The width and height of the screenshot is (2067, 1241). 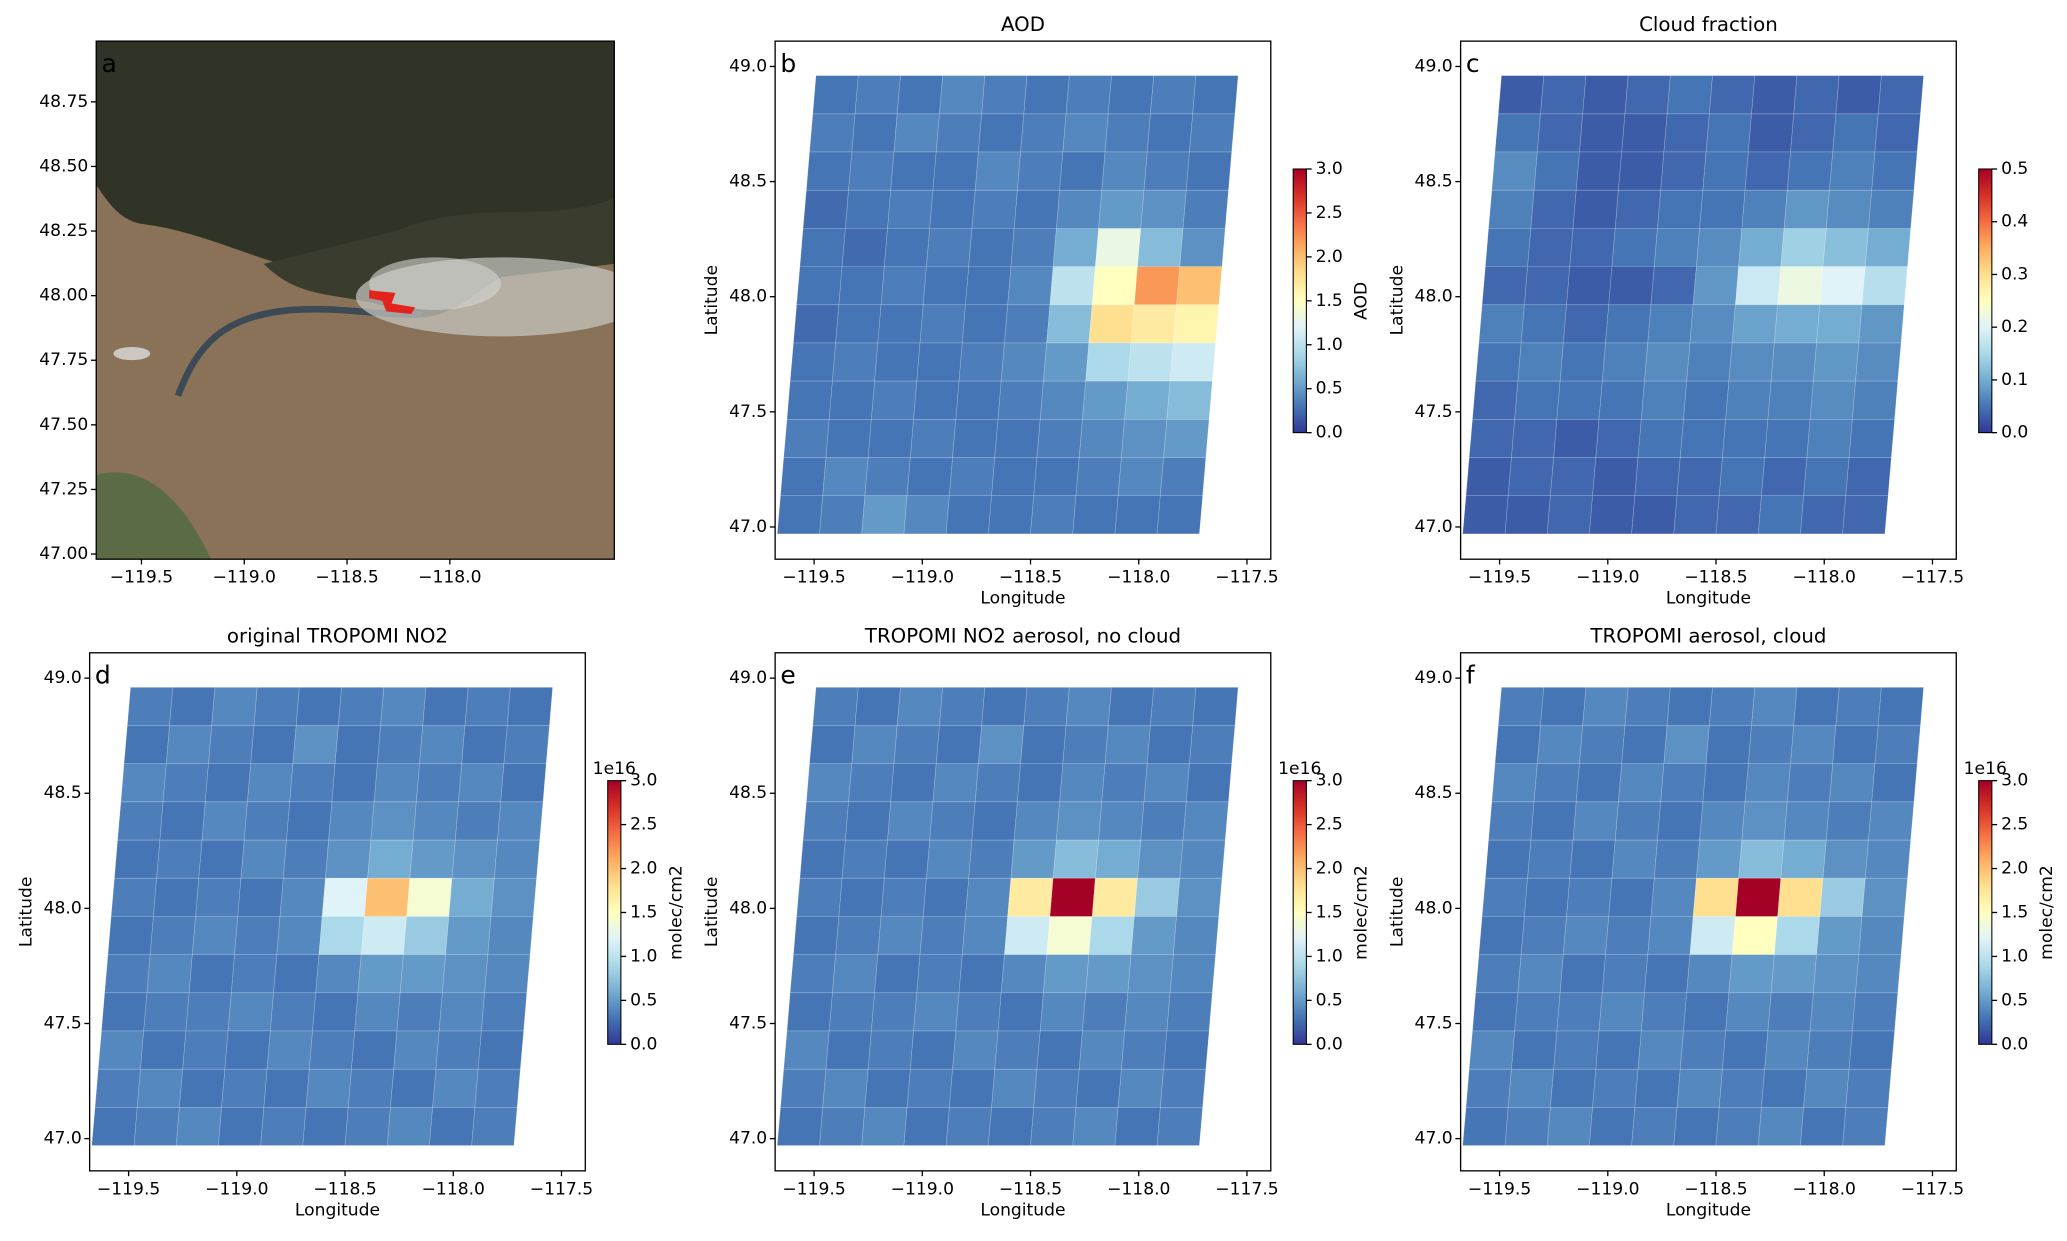 What do you see at coordinates (63, 360) in the screenshot?
I see `y-tick-label: 47.75` at bounding box center [63, 360].